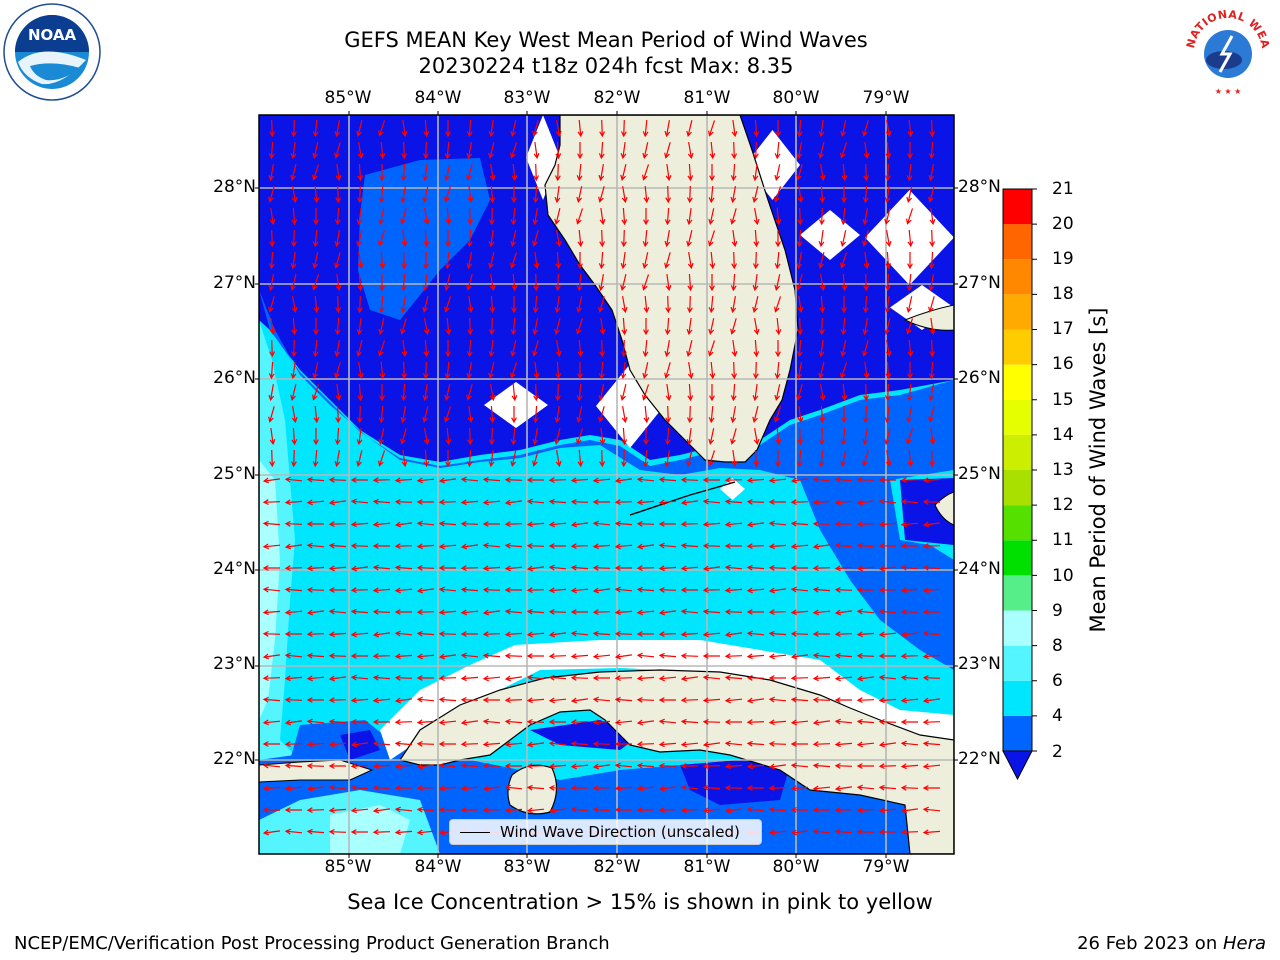 This screenshot has height=960, width=1280. I want to click on lon-label-top-81w: 81°W, so click(707, 98).